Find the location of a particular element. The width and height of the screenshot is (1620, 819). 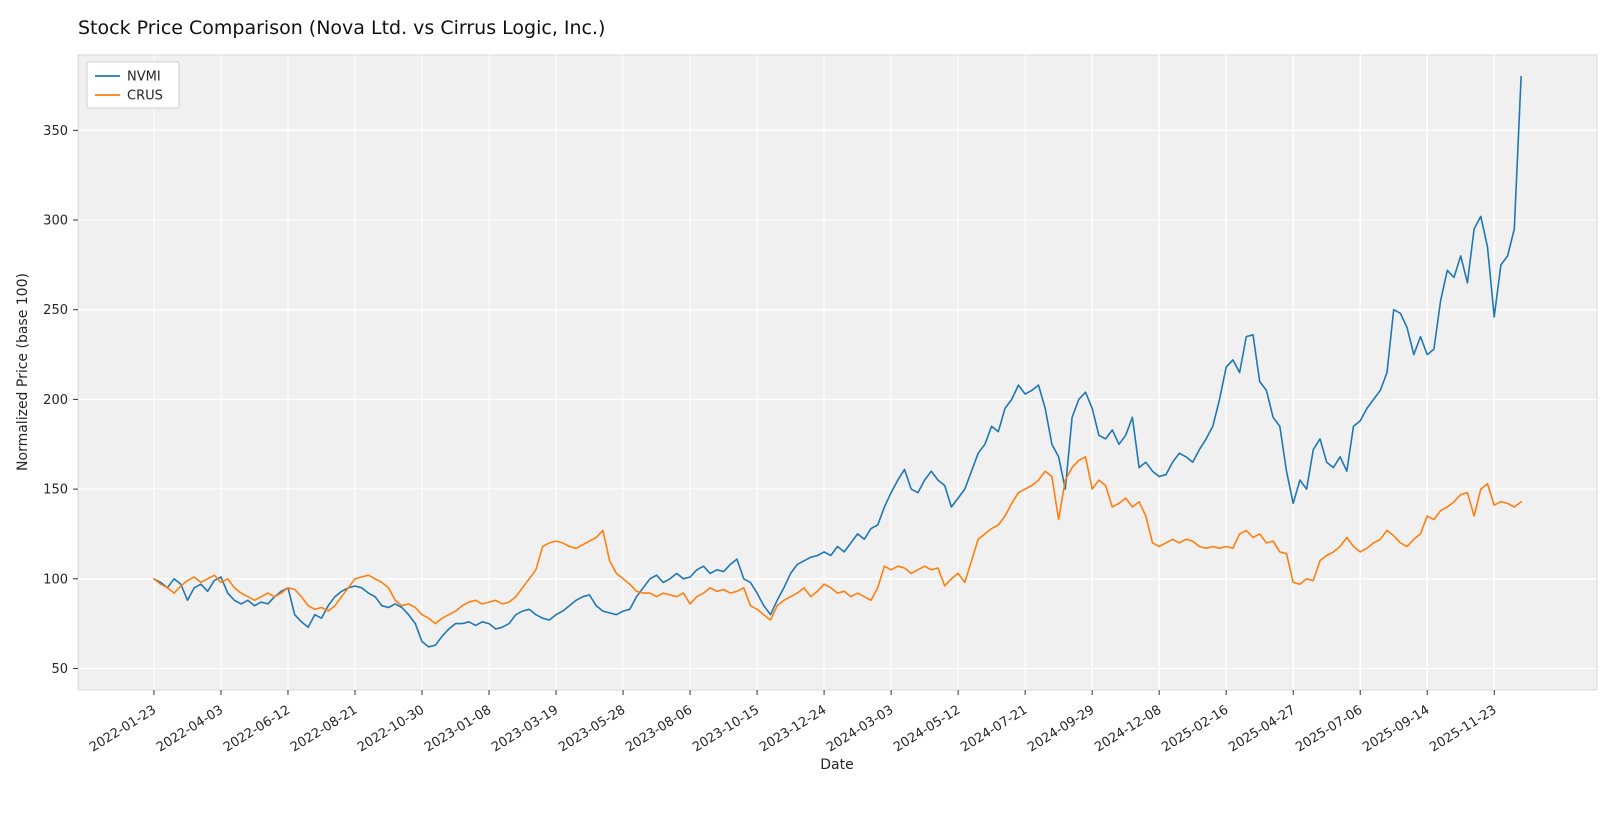

x-tick-label: 2023-12-24 is located at coordinates (793, 729).